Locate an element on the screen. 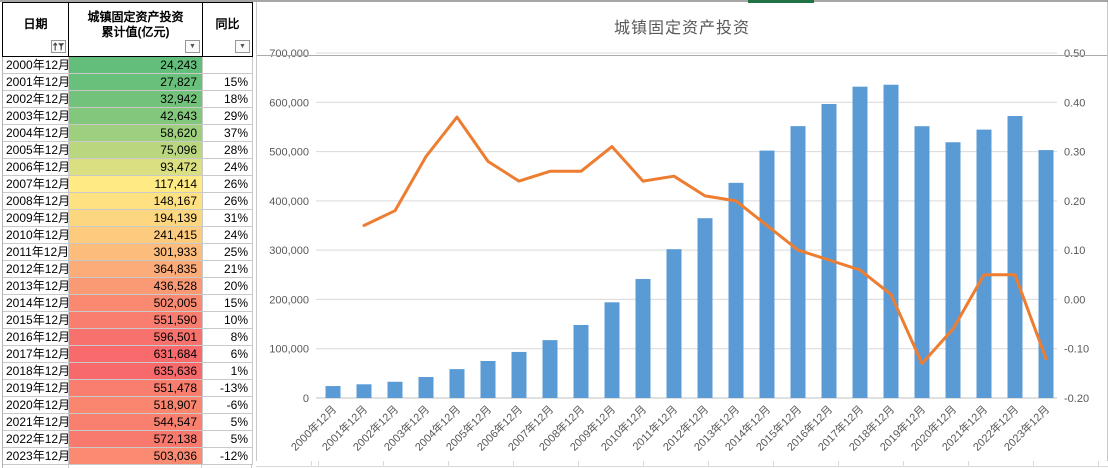  date-cell: 2020年12月 is located at coordinates (36, 405).